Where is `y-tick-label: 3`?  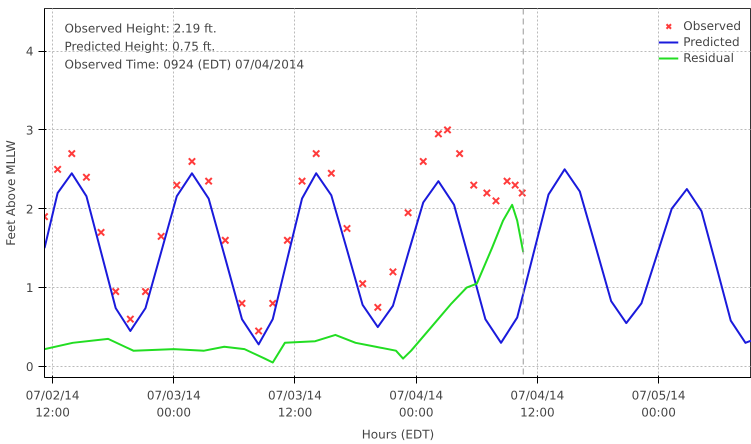 y-tick-label: 3 is located at coordinates (30, 130).